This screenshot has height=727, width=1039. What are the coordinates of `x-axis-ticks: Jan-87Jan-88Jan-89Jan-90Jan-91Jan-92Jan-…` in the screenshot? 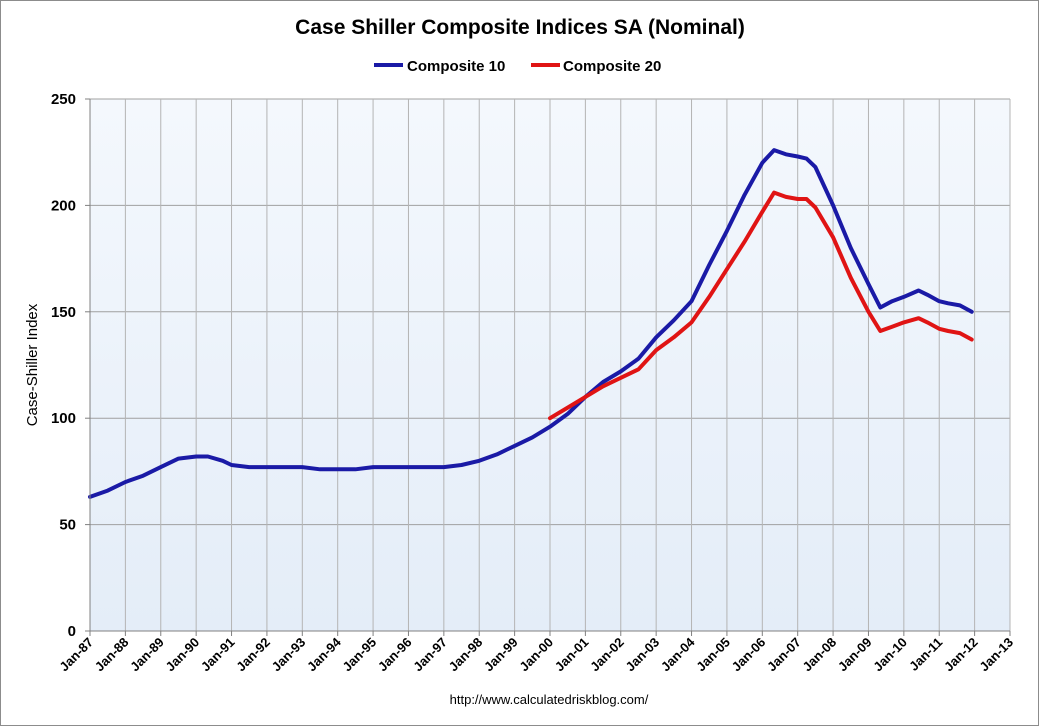 It's located at (536, 652).